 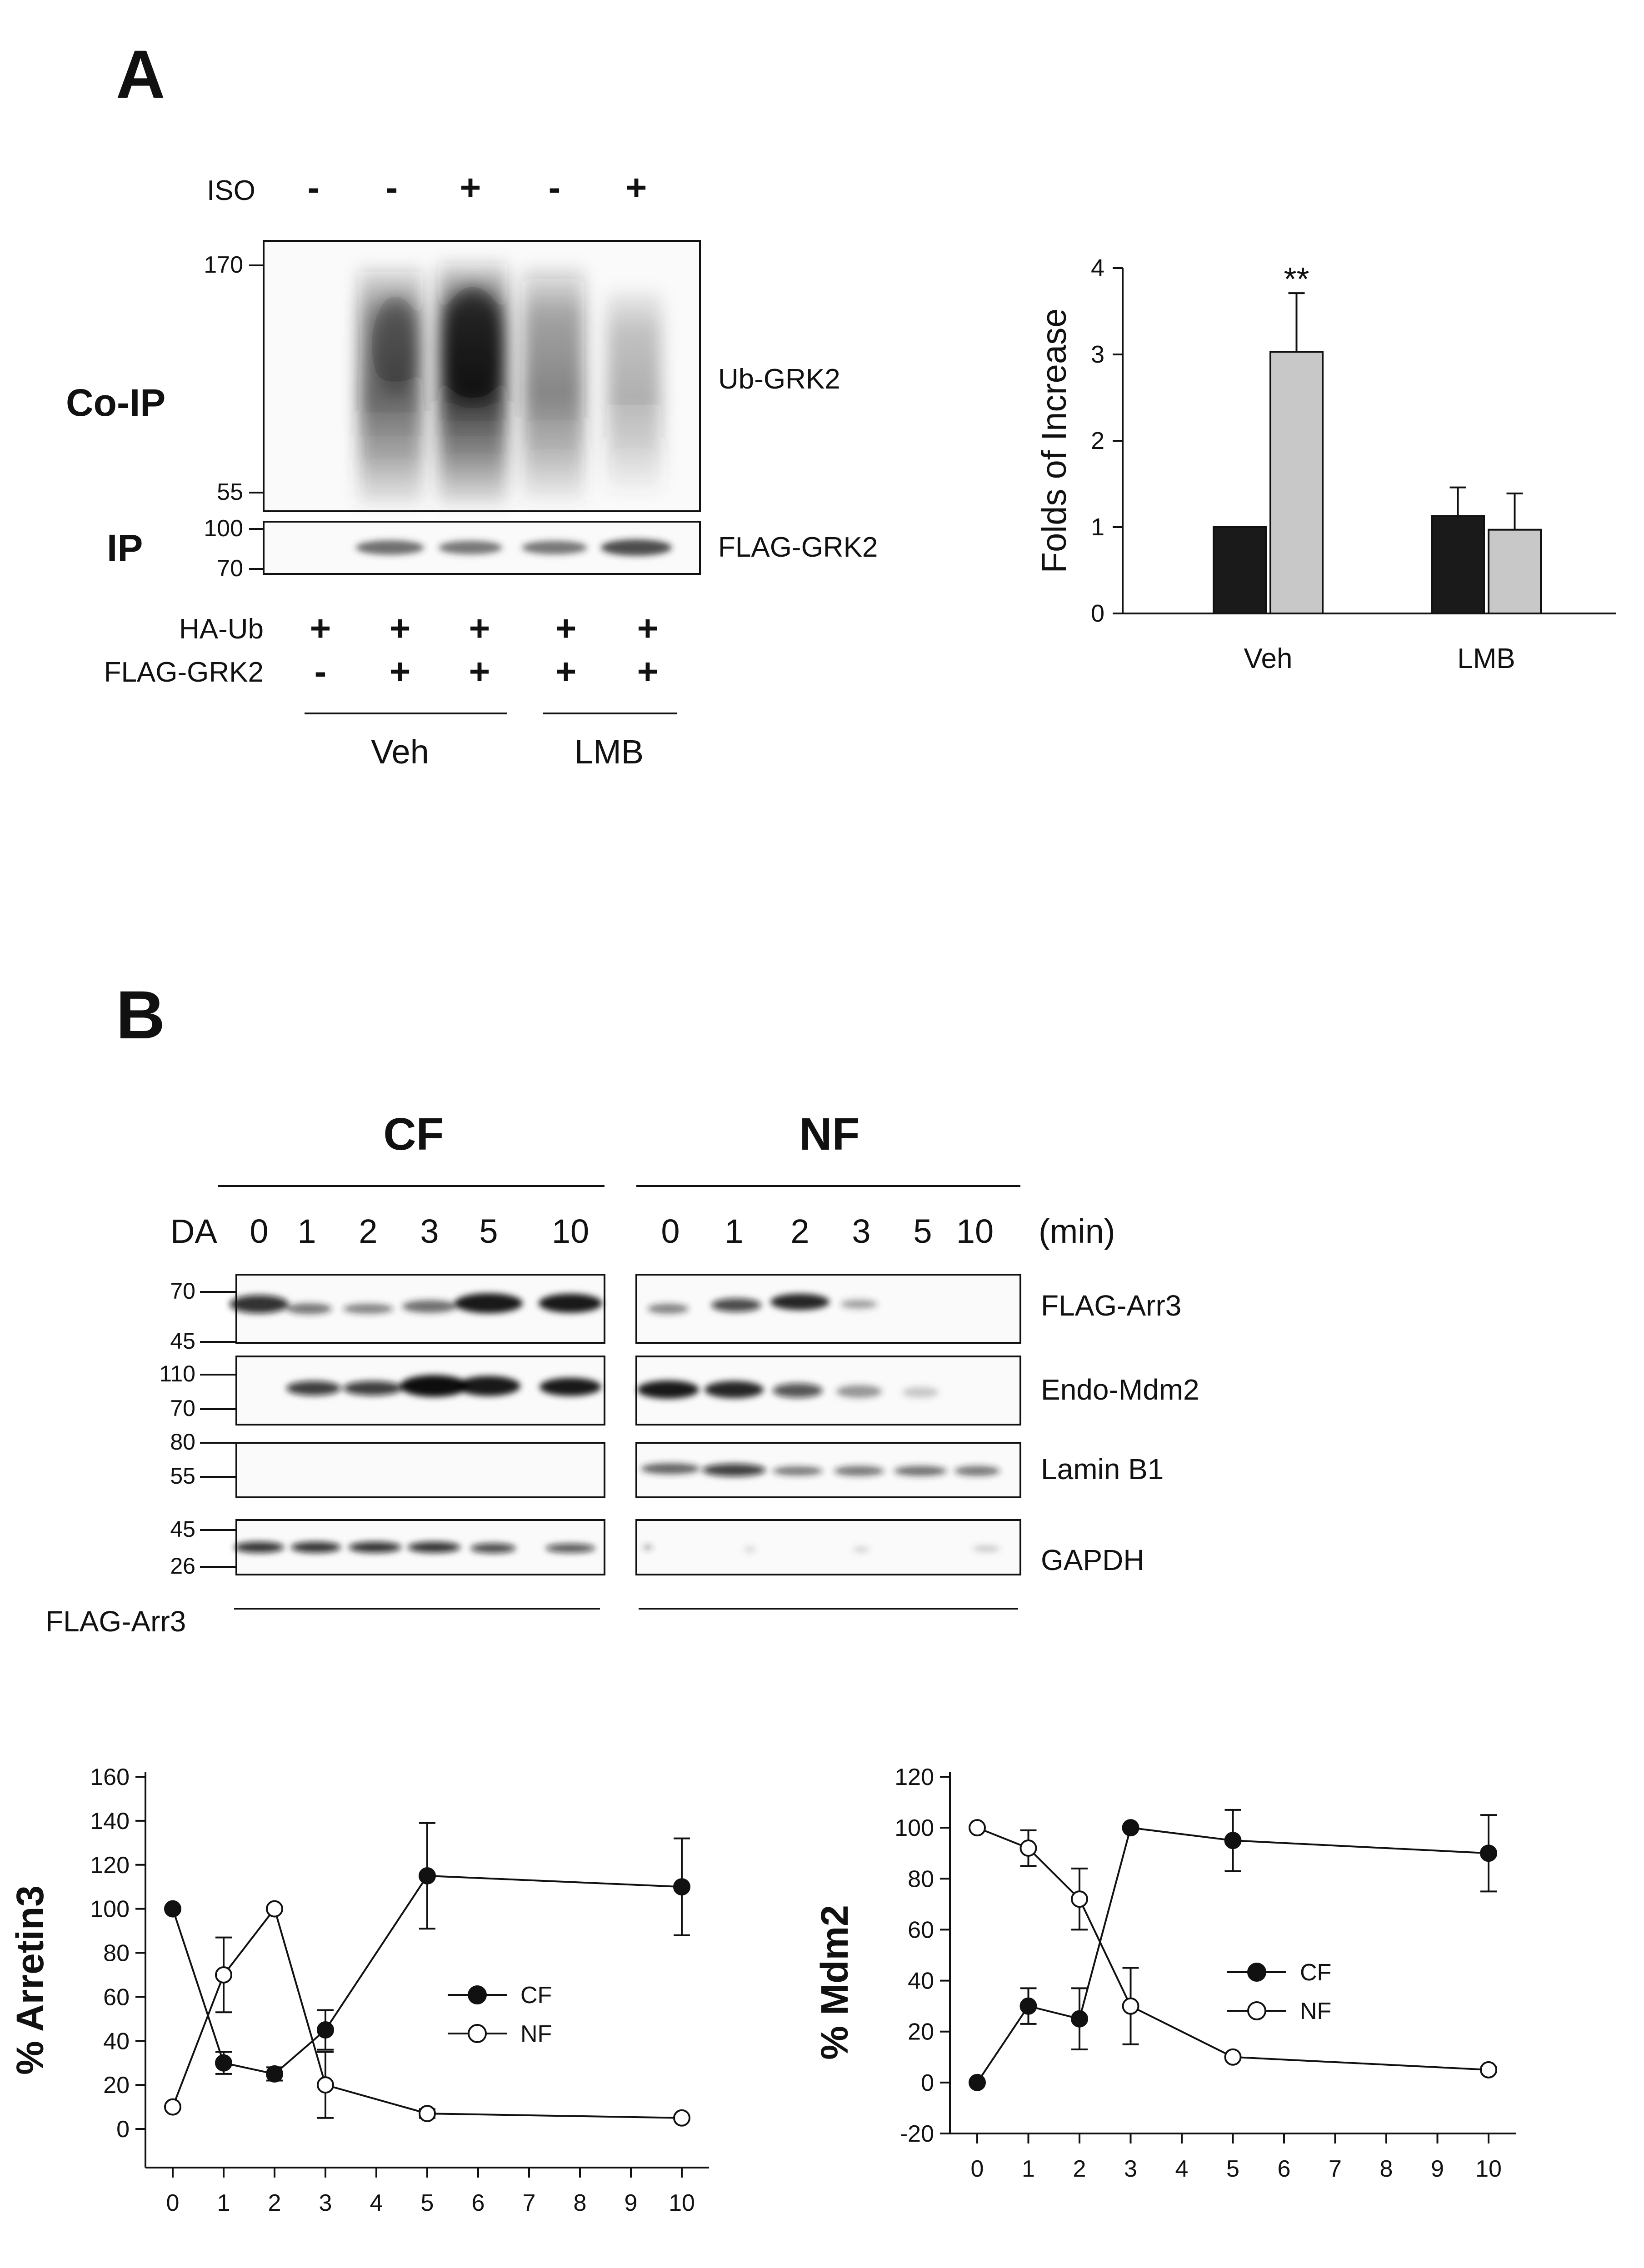 I want to click on flag-grk2-band-label: FLAG-GRK2, so click(x=798, y=547).